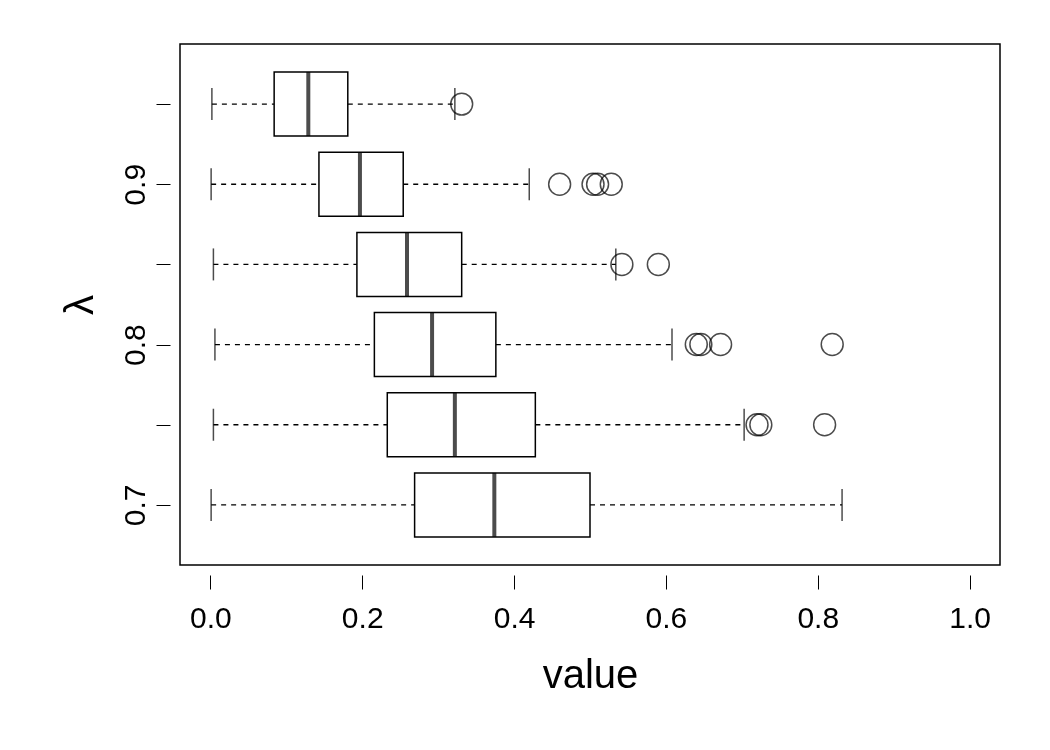 The image size is (1050, 750). What do you see at coordinates (818, 617) in the screenshot?
I see `x-tick-label: 0.8` at bounding box center [818, 617].